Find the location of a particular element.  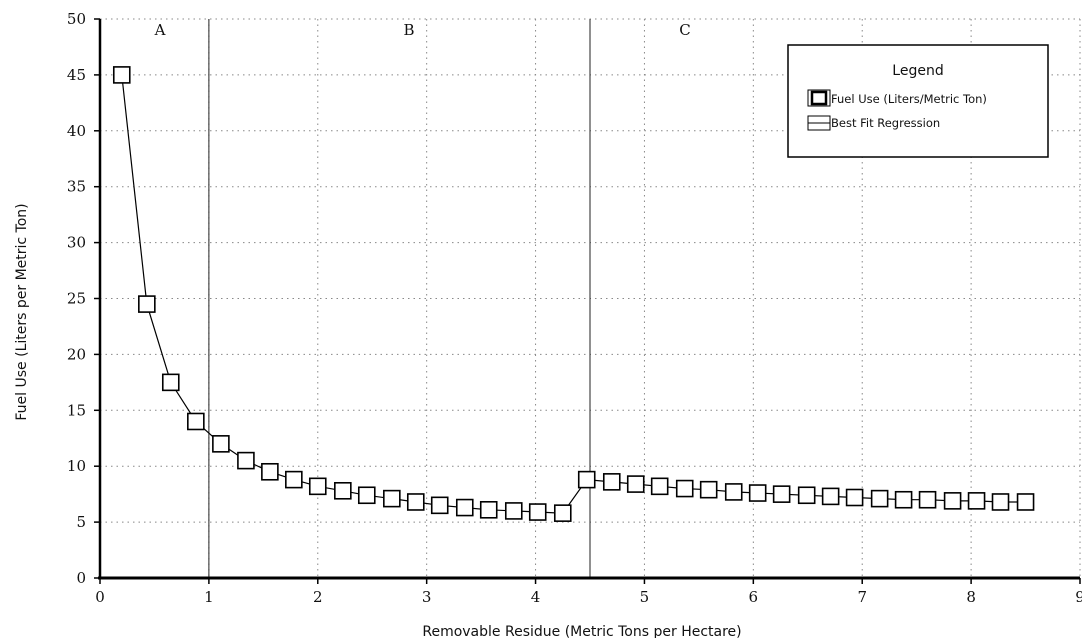

legend-square-marker is located at coordinates (819, 98).